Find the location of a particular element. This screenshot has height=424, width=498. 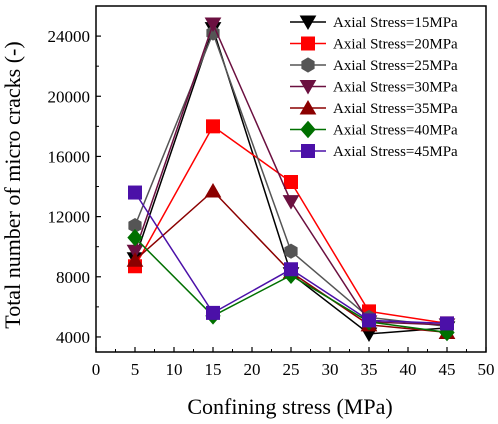

x-tick-label: 25 is located at coordinates (291, 369).